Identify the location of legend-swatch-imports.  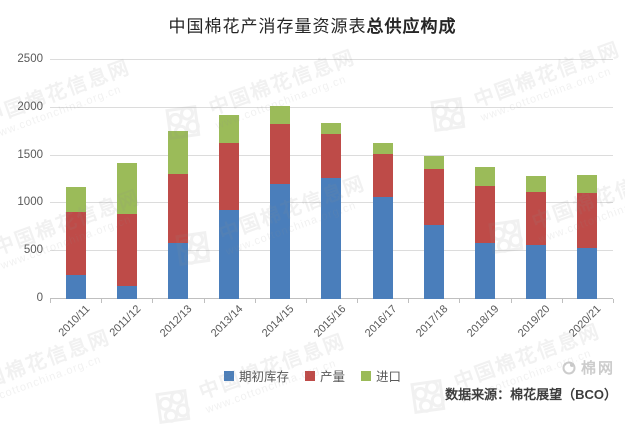
(366, 375).